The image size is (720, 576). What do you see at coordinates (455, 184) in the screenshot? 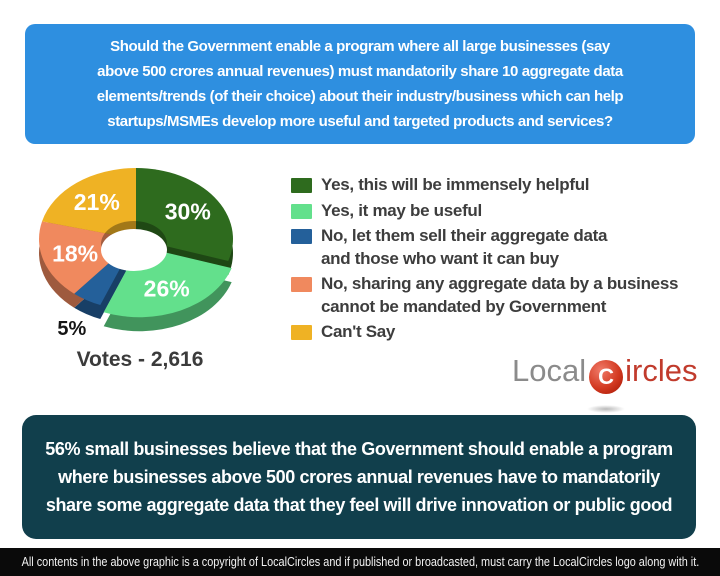
I see `legend-item-label: Yes, this will be immensely helpful` at bounding box center [455, 184].